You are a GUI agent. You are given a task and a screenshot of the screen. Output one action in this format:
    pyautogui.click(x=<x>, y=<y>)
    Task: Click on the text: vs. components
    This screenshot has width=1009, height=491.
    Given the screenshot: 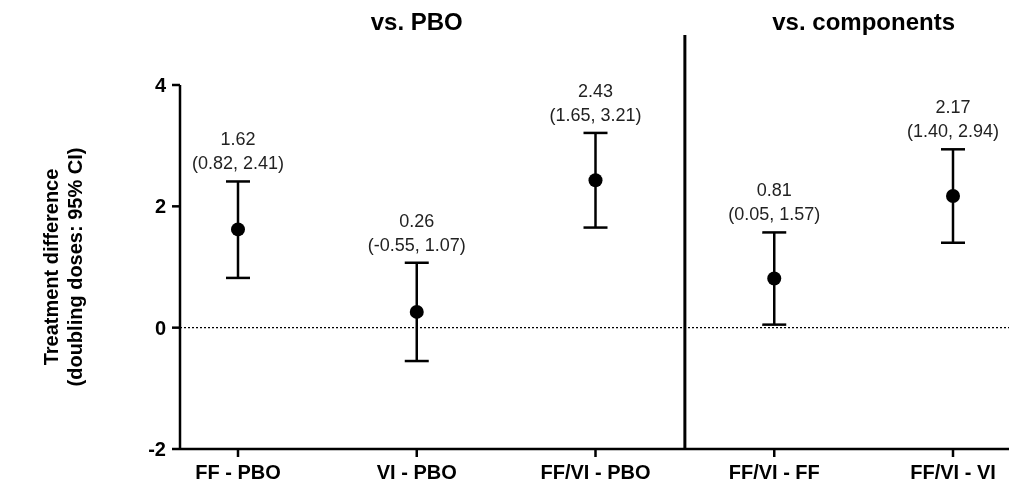 What is the action you would take?
    pyautogui.click(x=863, y=21)
    